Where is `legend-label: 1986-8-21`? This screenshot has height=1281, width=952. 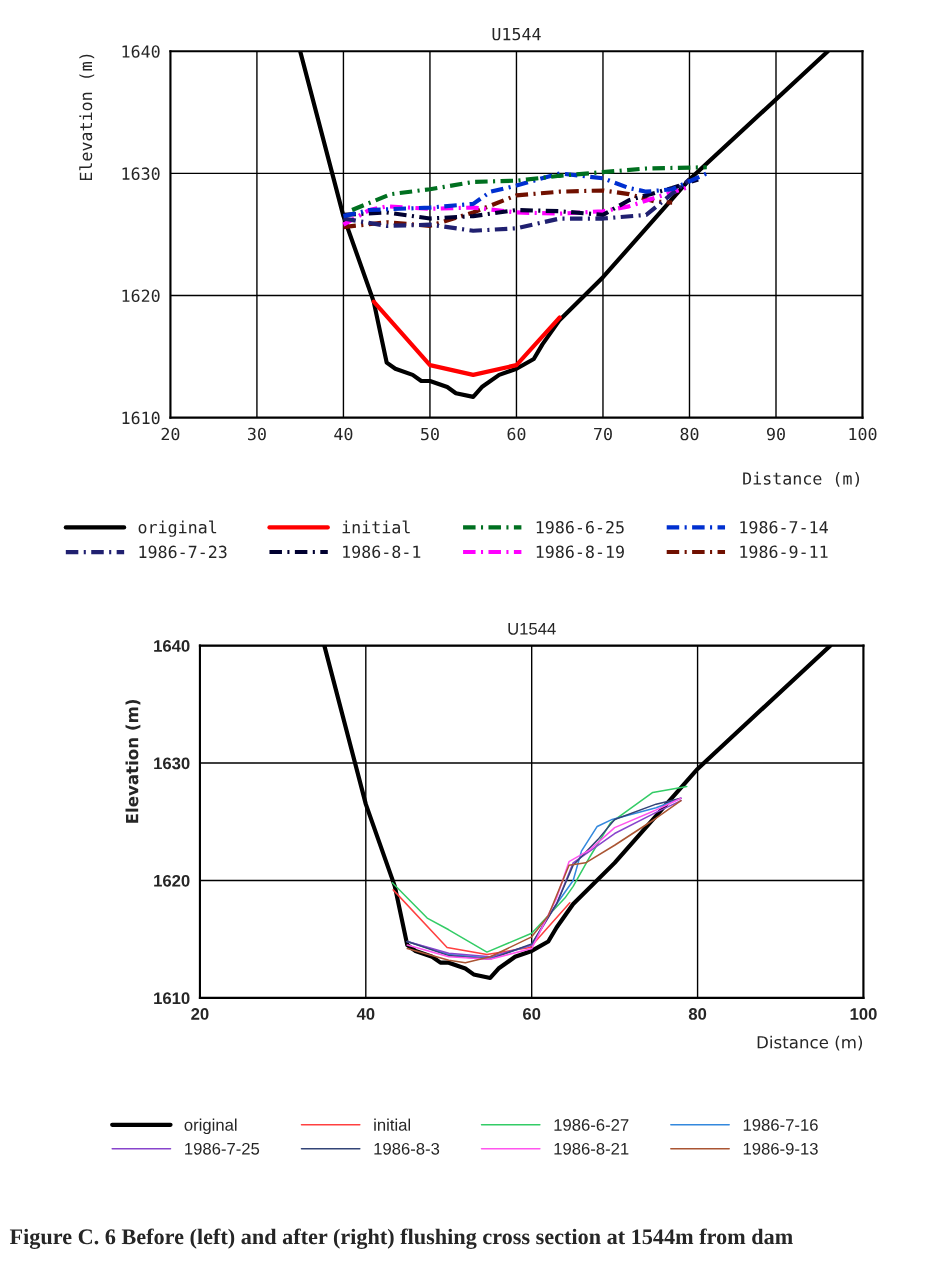 legend-label: 1986-8-21 is located at coordinates (591, 1148).